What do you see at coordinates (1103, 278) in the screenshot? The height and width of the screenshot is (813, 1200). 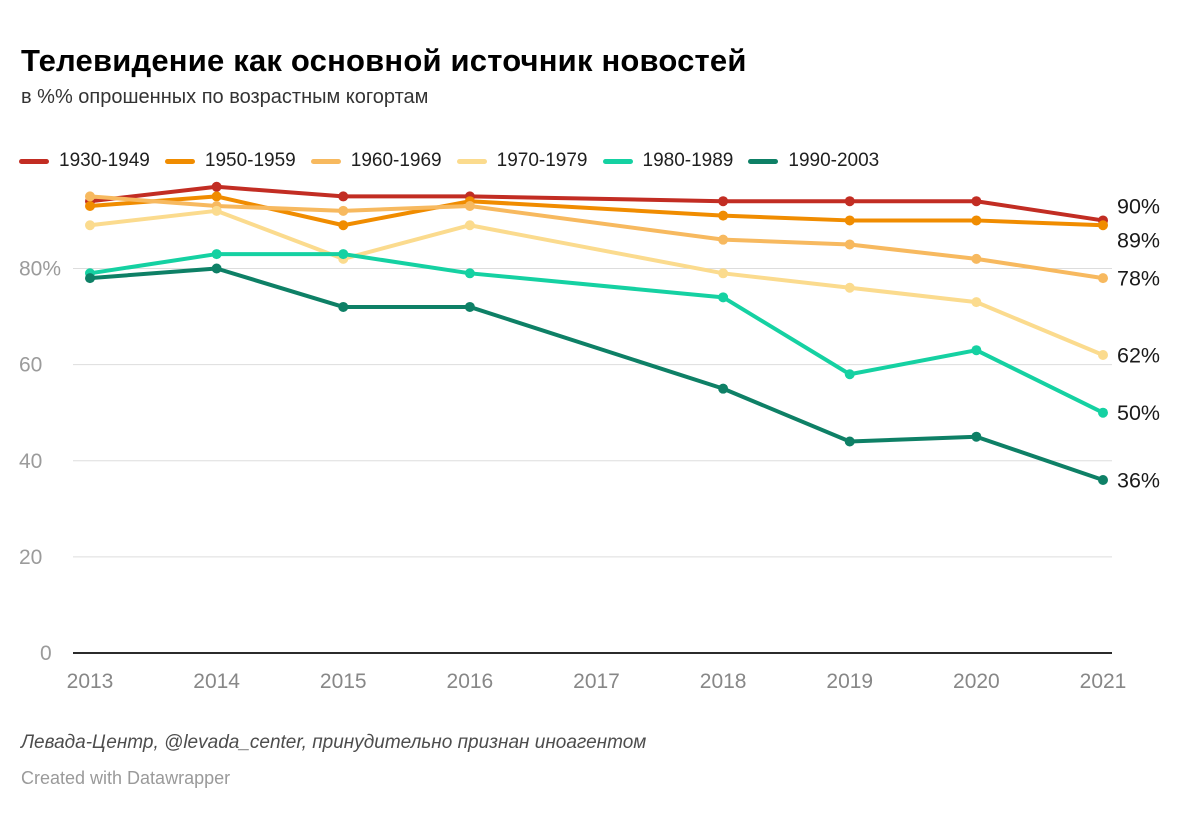 I see `data-point-1960-1969-2021` at bounding box center [1103, 278].